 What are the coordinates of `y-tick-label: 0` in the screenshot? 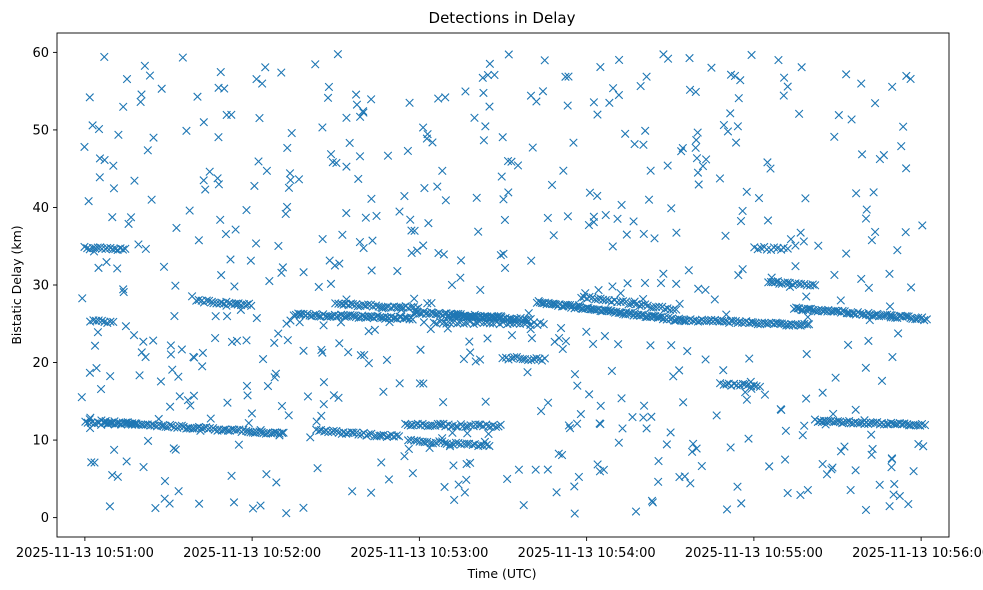 It's located at (45, 518).